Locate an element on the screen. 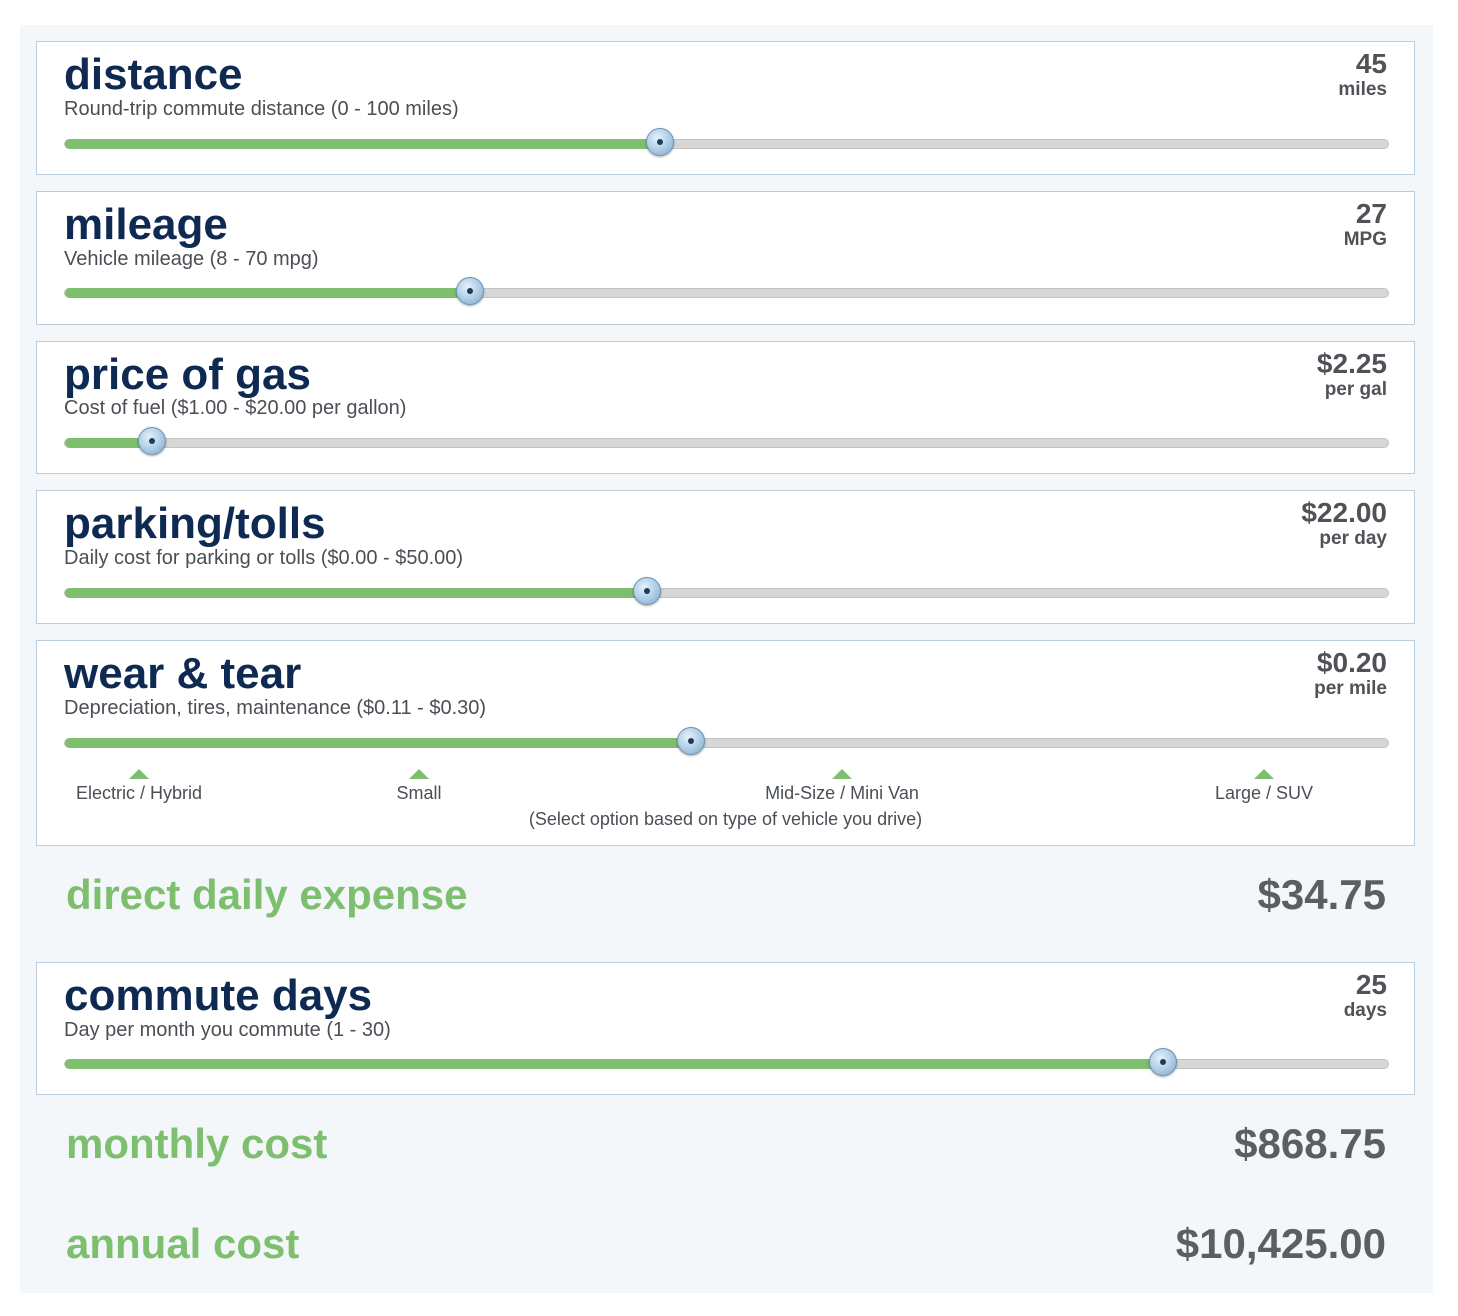 This screenshot has height=1316, width=1458. commute-days-slider-handle is located at coordinates (1163, 1062).